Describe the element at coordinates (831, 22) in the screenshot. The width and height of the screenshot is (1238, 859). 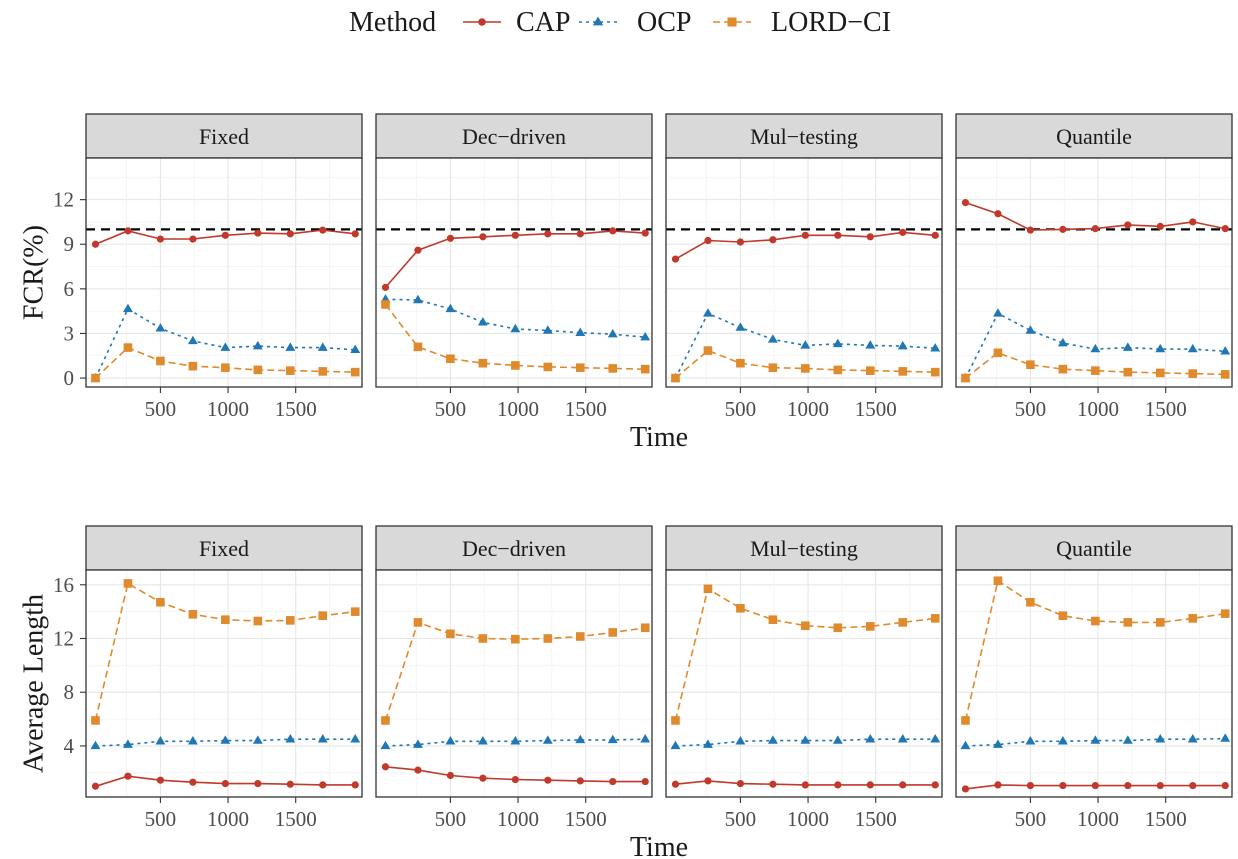
I see `legend-label: LORD−CI` at that location.